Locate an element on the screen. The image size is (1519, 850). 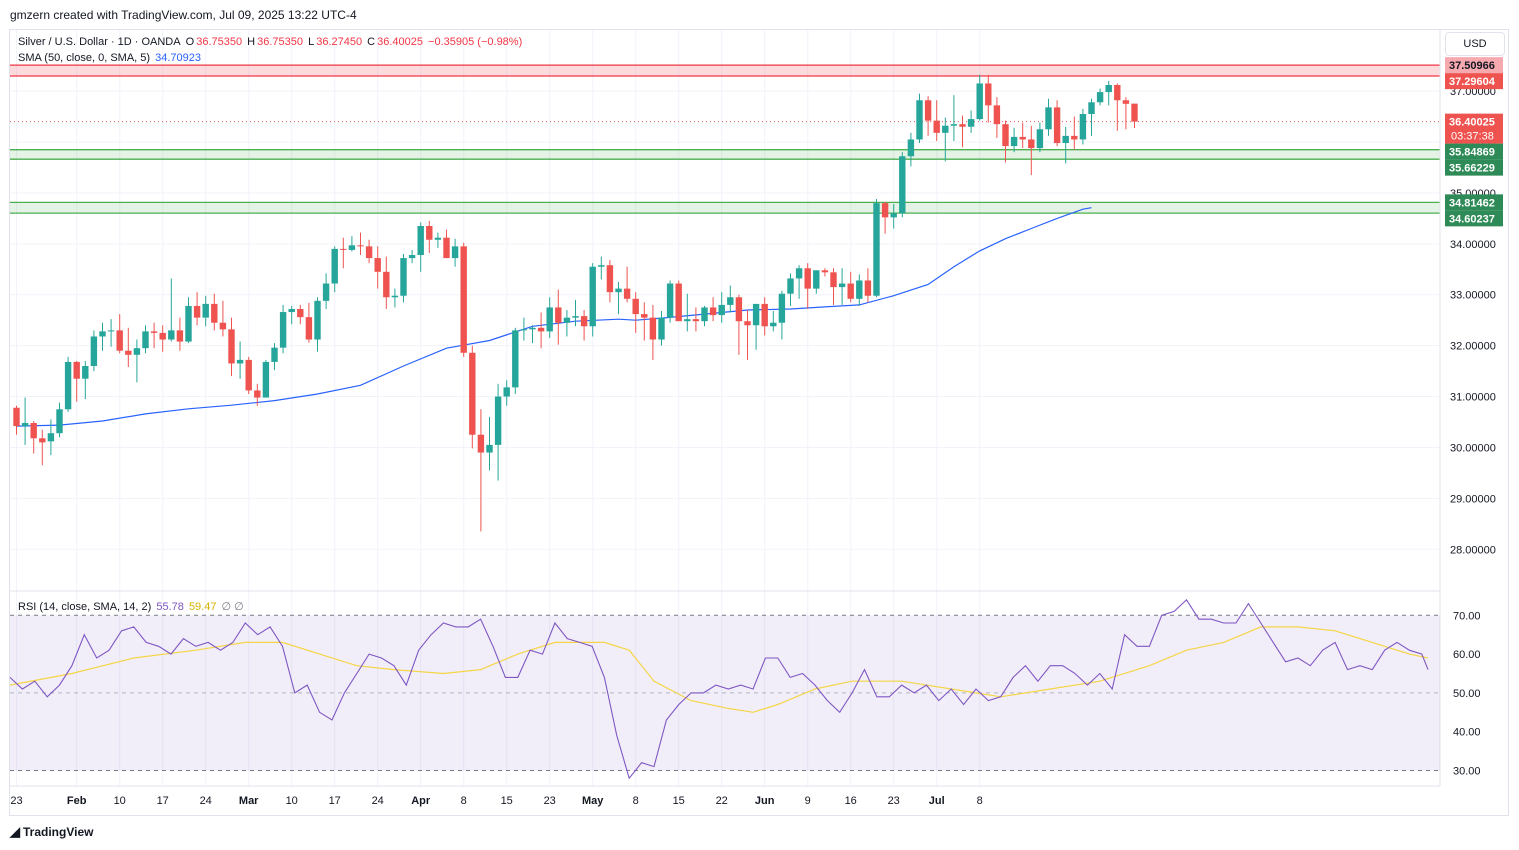
rsi-tick-label: 40.00 is located at coordinates (1467, 733).